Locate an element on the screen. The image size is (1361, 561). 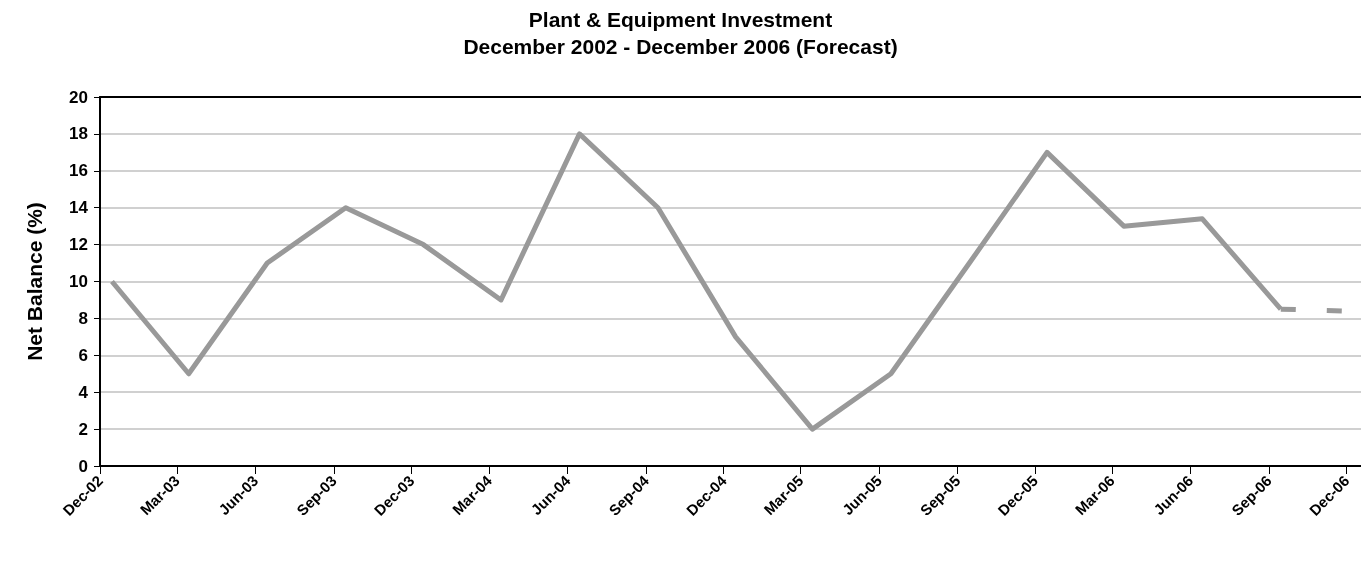
y-tick-label: 2 is located at coordinates (83, 429).